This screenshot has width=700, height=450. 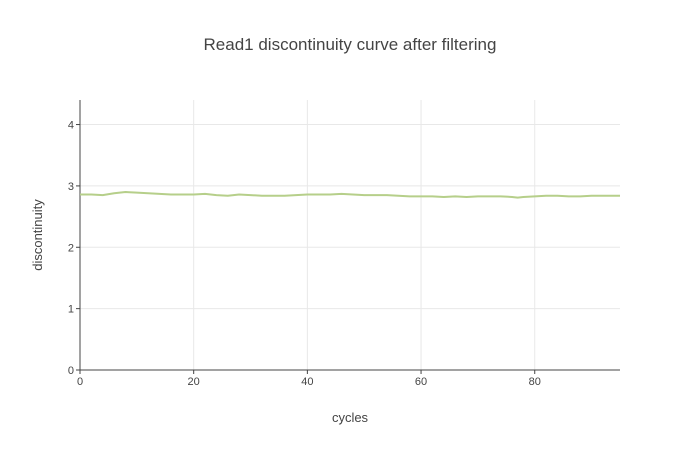 I want to click on y-axis-title: discontinuity, so click(x=37, y=235).